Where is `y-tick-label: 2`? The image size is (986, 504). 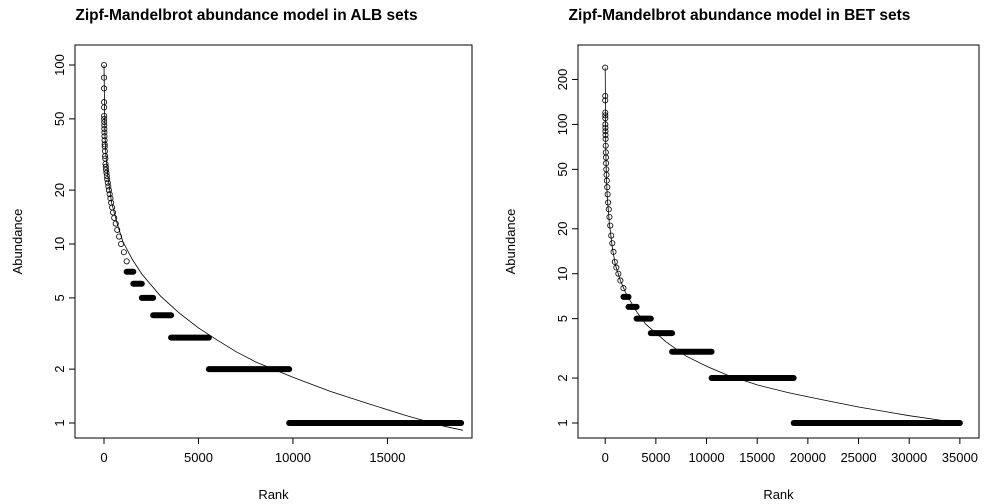 y-tick-label: 2 is located at coordinates (59, 368).